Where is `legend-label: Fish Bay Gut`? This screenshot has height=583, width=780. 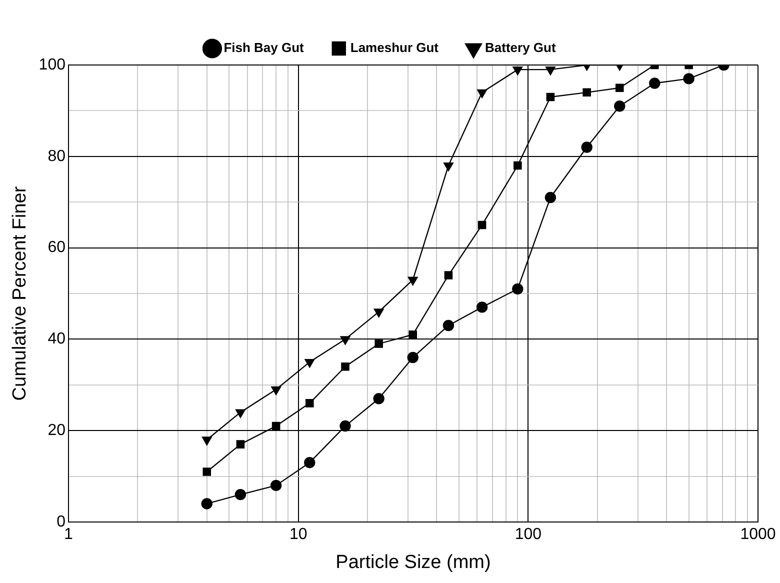
legend-label: Fish Bay Gut is located at coordinates (264, 48).